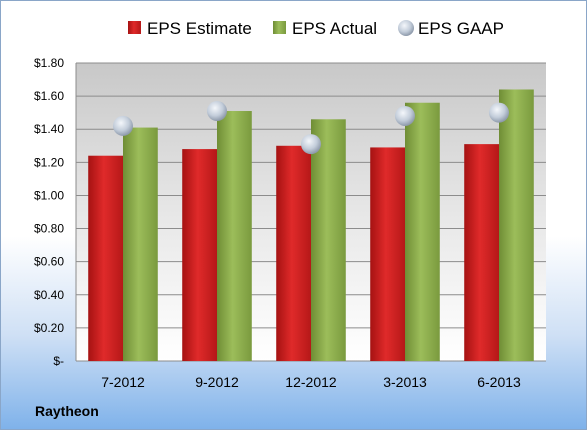 Image resolution: width=587 pixels, height=430 pixels. What do you see at coordinates (49, 328) in the screenshot?
I see `y-tick-label: $0.20` at bounding box center [49, 328].